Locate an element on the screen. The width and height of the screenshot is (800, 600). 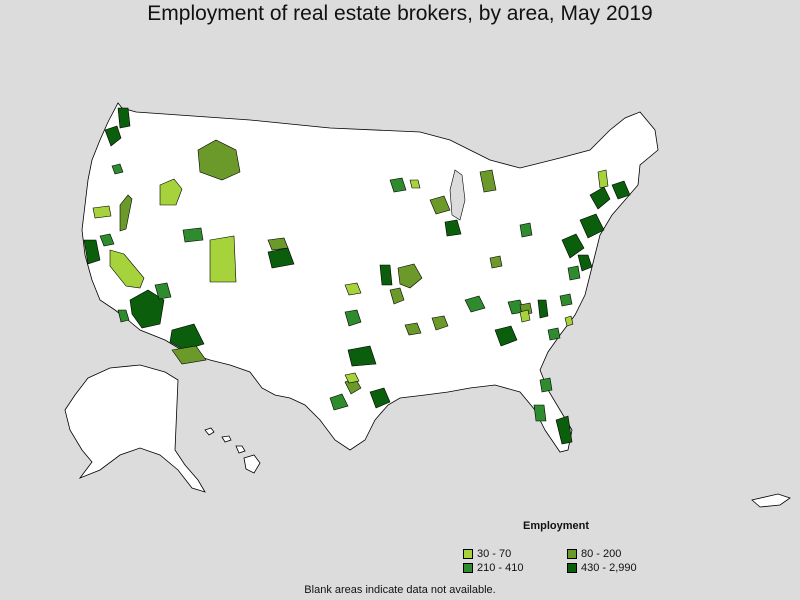
legend-label: 80 - 200 is located at coordinates (601, 554).